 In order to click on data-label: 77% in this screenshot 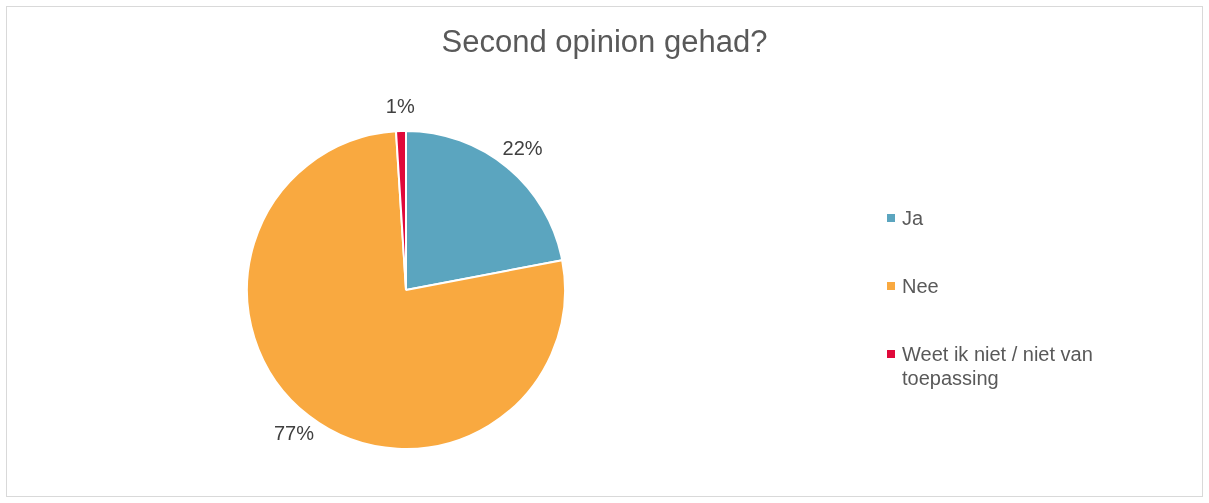, I will do `click(294, 433)`.